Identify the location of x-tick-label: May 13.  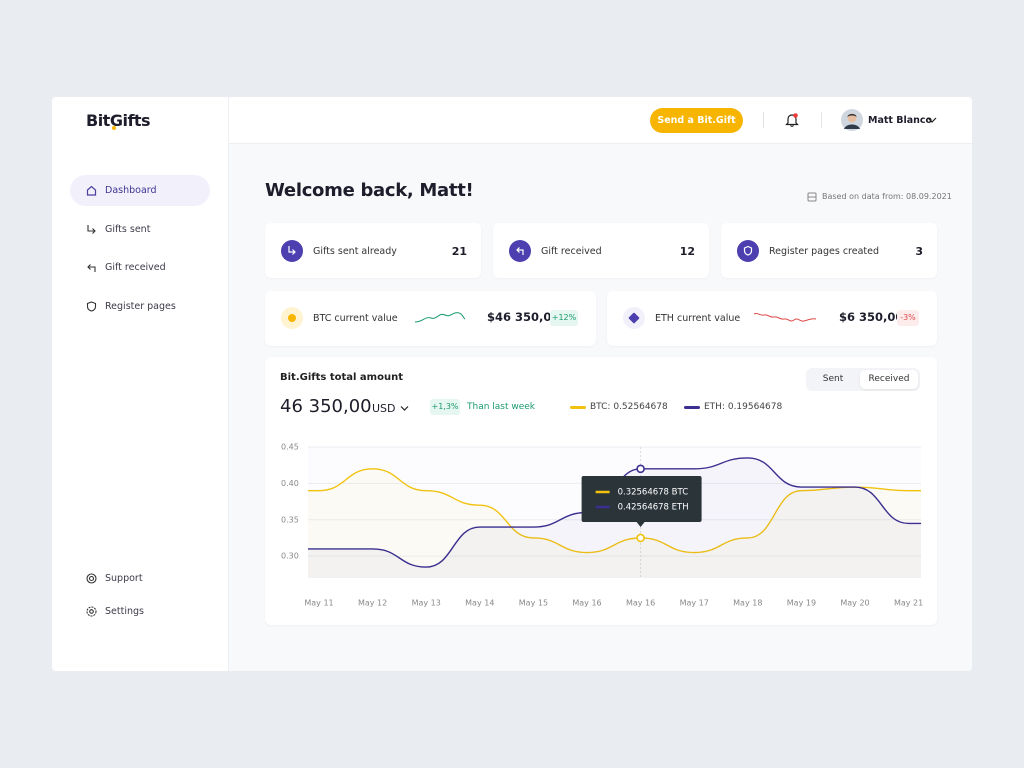
(426, 603).